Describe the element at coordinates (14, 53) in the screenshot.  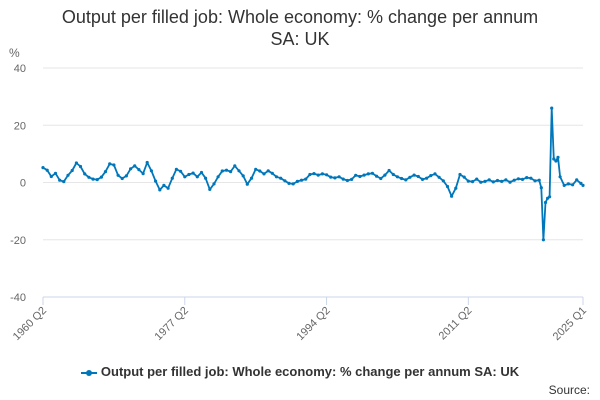
I see `y-axis-label: %` at that location.